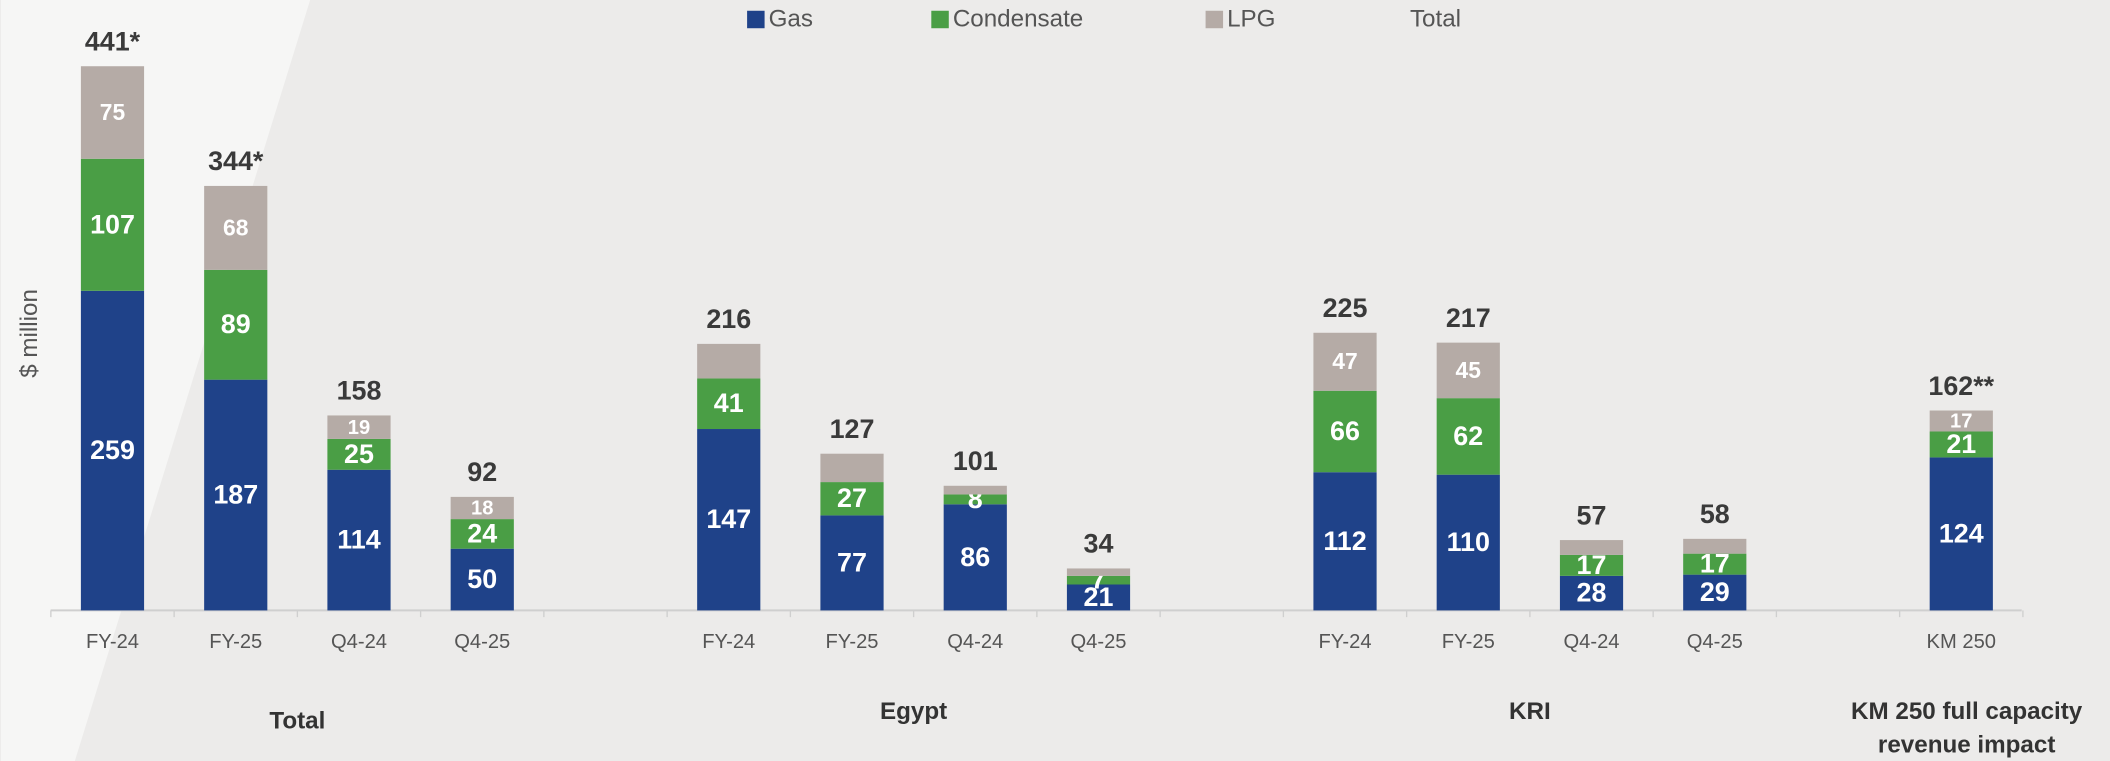 This screenshot has height=761, width=2110. What do you see at coordinates (1099, 544) in the screenshot?
I see `total-label: 34` at bounding box center [1099, 544].